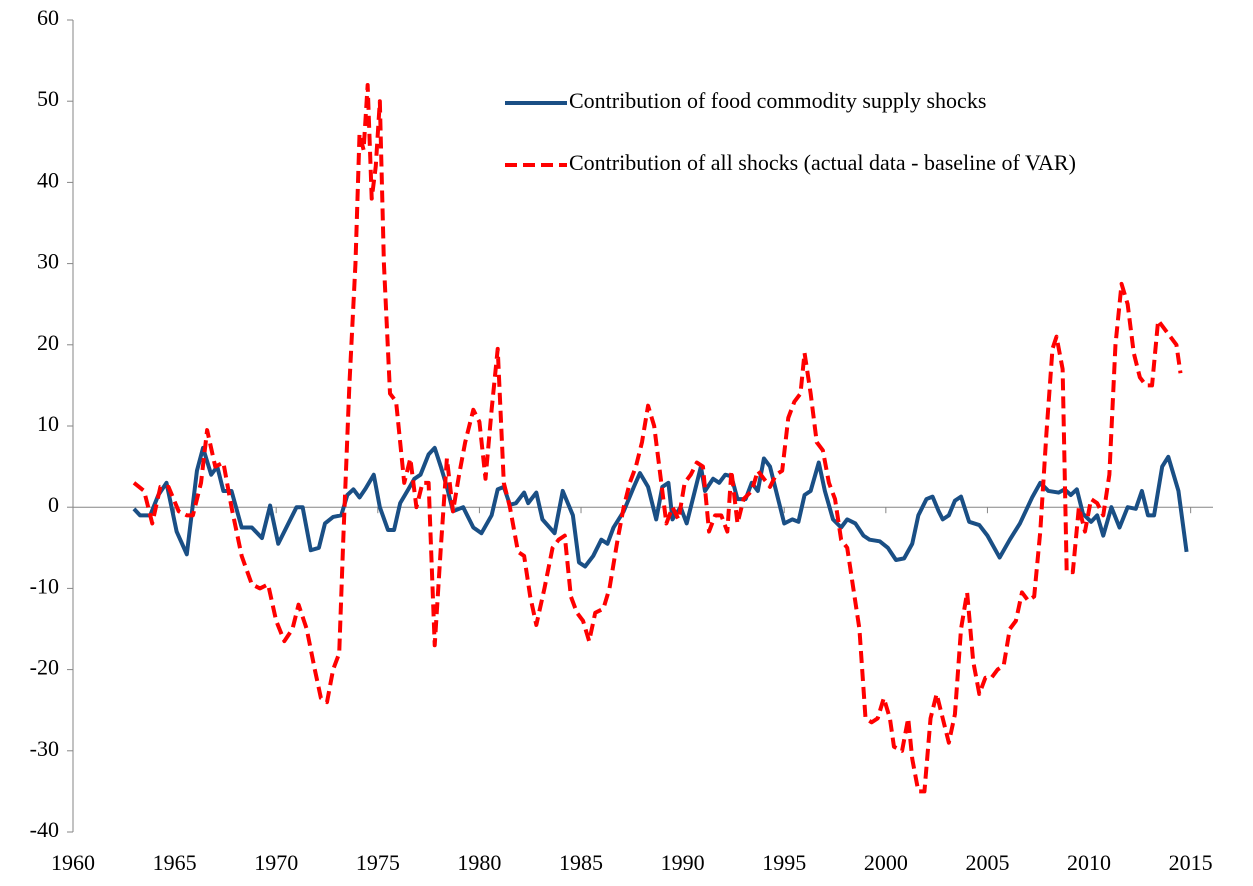 Image resolution: width=1253 pixels, height=886 pixels. What do you see at coordinates (44, 667) in the screenshot?
I see `y-tick-label: -20` at bounding box center [44, 667].